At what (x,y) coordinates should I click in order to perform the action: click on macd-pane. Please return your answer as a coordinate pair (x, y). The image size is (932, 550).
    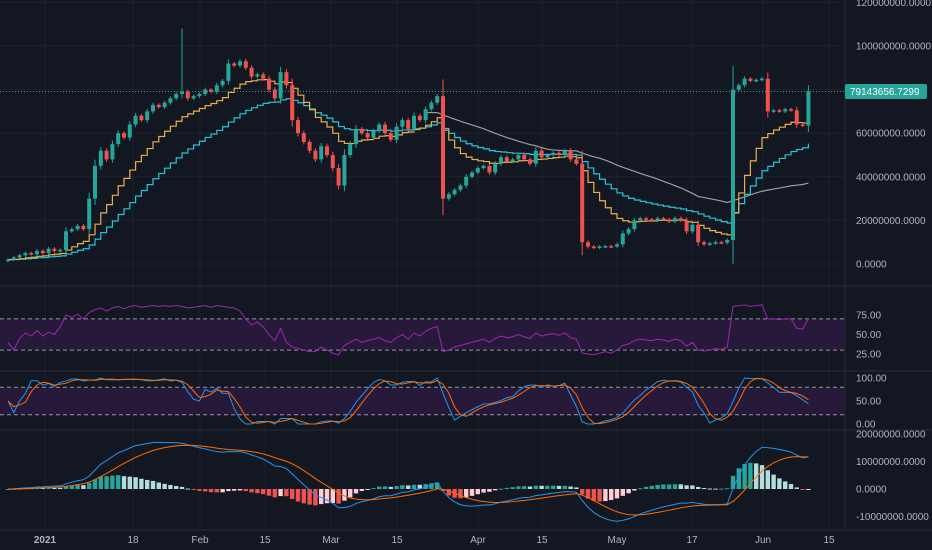
    Looking at the image, I should click on (408, 481).